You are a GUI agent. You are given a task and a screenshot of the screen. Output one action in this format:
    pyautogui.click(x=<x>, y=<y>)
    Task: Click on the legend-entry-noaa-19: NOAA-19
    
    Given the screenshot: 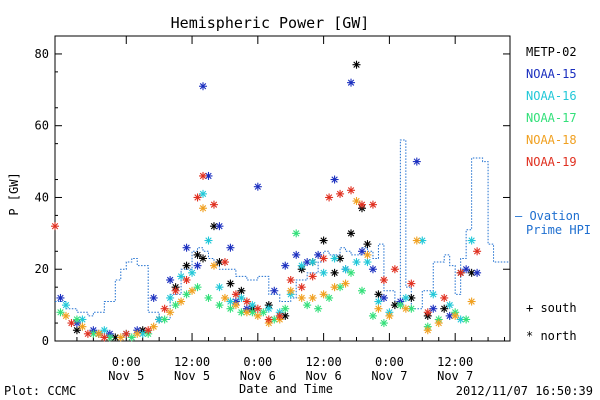 What is the action you would take?
    pyautogui.click(x=551, y=162)
    